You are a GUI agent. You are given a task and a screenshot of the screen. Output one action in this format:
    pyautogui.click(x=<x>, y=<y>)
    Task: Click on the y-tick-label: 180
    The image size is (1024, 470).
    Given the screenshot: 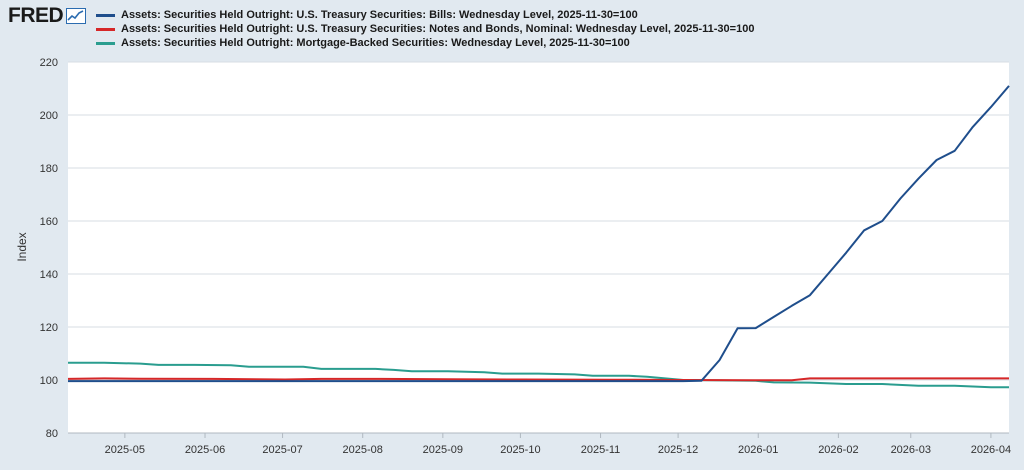 What is the action you would take?
    pyautogui.click(x=49, y=169)
    